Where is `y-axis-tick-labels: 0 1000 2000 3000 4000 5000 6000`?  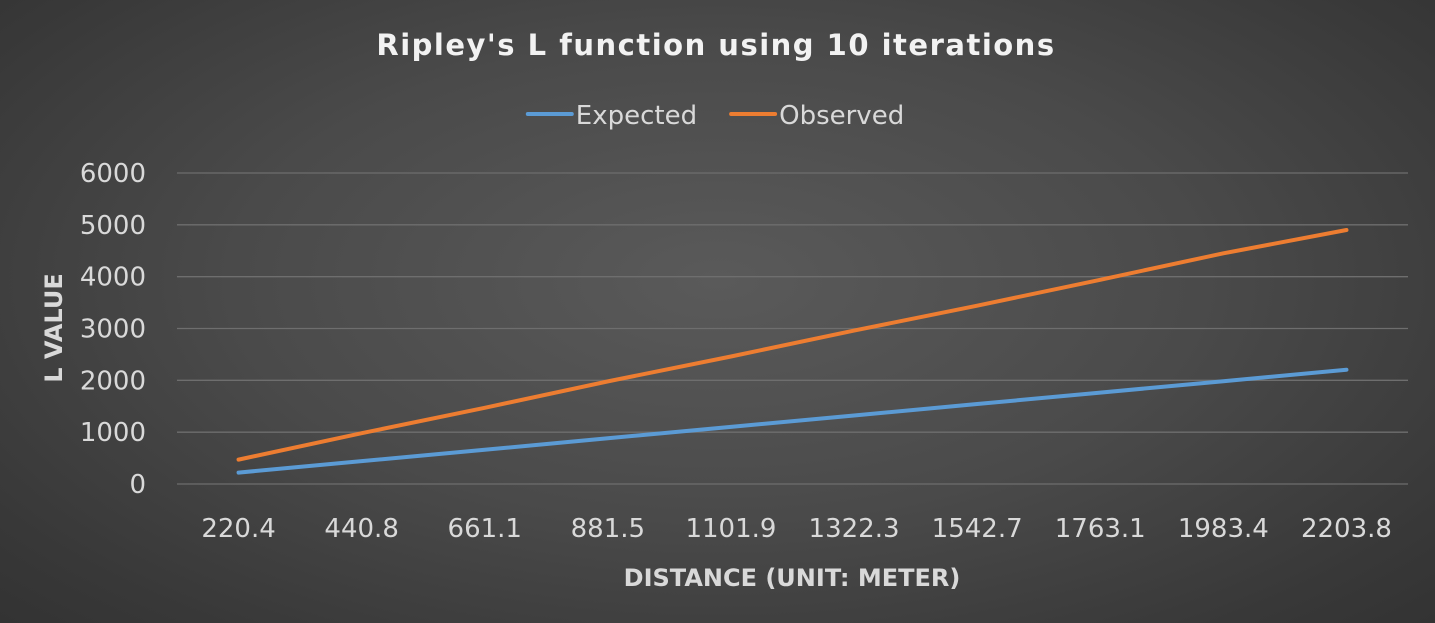
y-axis-tick-labels: 0 1000 2000 3000 4000 5000 6000 is located at coordinates (113, 329).